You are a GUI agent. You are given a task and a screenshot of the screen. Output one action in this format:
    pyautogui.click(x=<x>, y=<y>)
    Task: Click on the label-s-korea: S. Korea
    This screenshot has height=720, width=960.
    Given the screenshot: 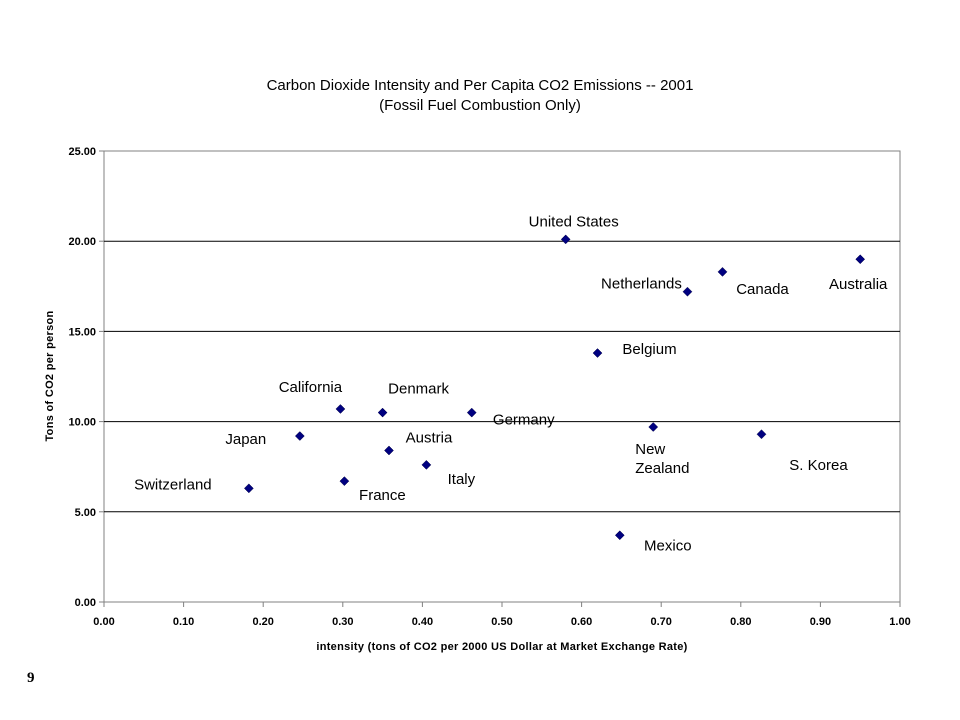 What is the action you would take?
    pyautogui.click(x=818, y=465)
    